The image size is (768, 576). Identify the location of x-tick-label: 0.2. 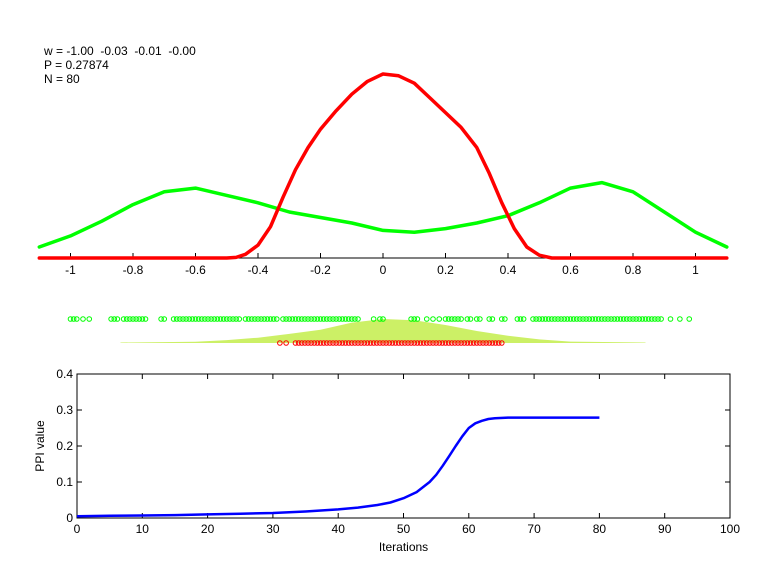
(445, 270).